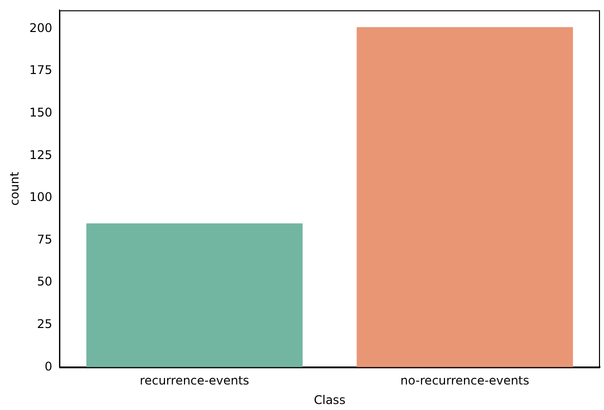 The height and width of the screenshot is (410, 604). Describe the element at coordinates (40, 155) in the screenshot. I see `y-tick-label: 125` at that location.